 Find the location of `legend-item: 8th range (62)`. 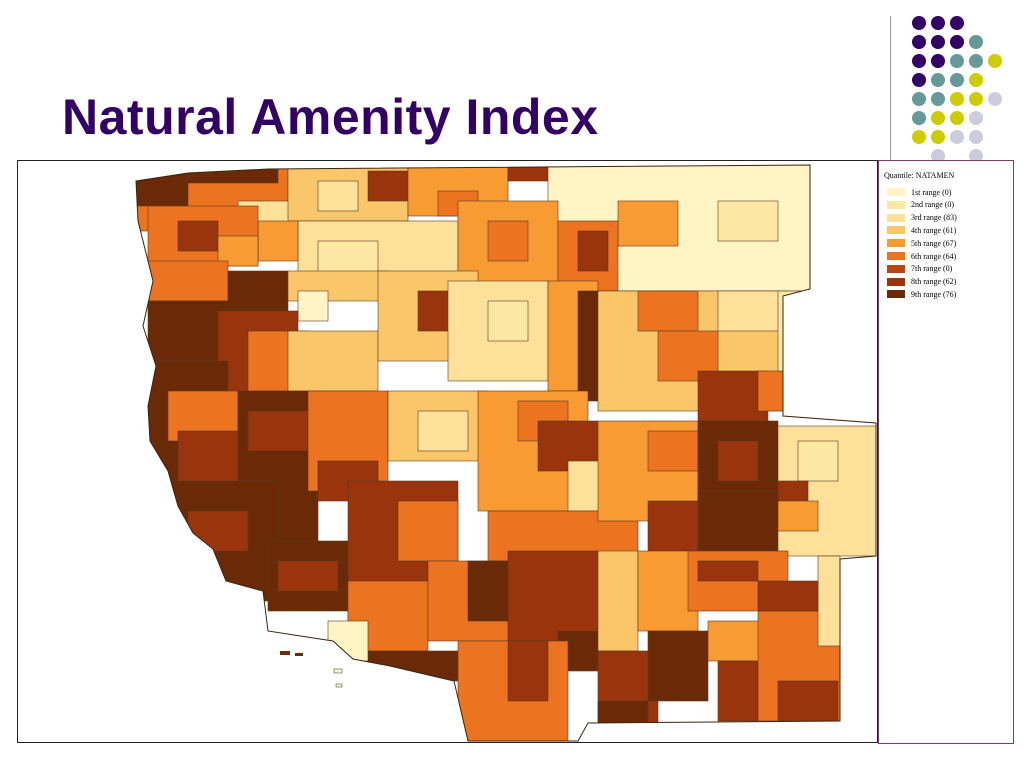

legend-item: 8th range (62) is located at coordinates (921, 282).